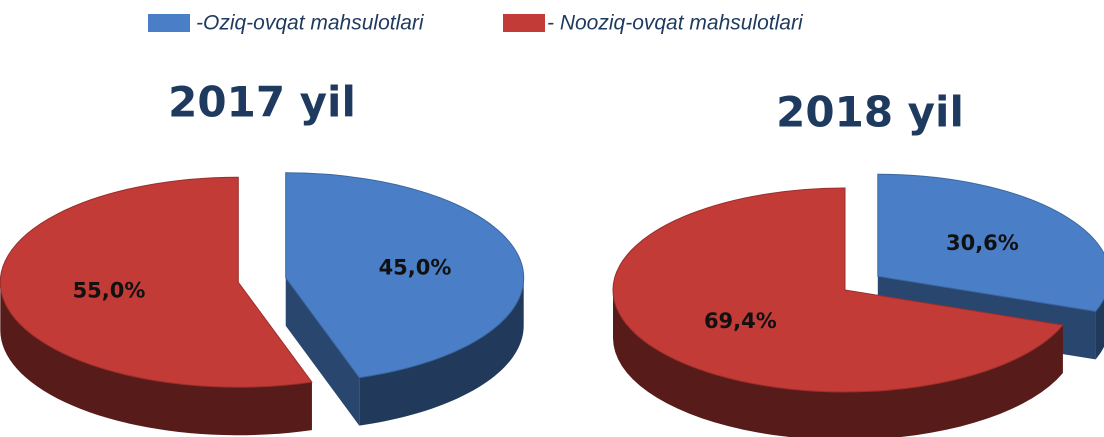 The image size is (1104, 437). Describe the element at coordinates (322, 351) in the screenshot. I see `slice-cut-face` at that location.